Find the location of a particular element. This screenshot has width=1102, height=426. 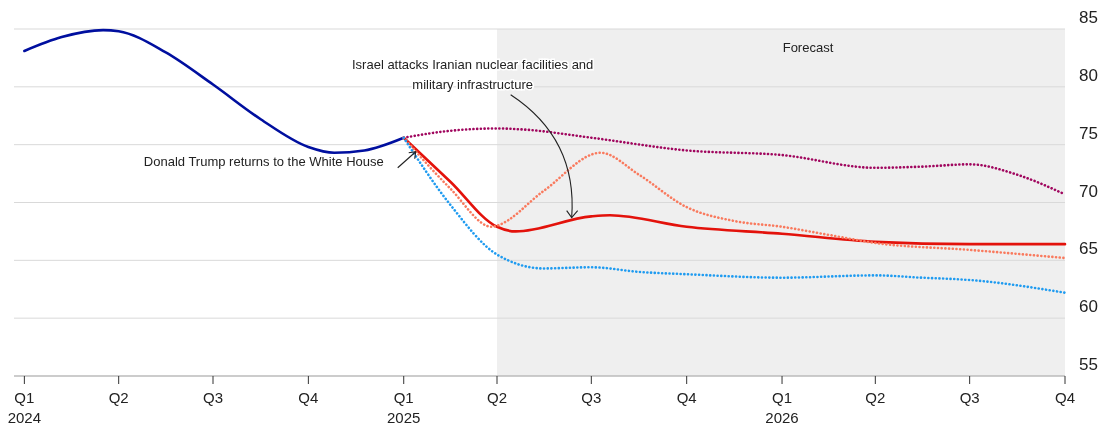

x-tick-label: Q1 2026 is located at coordinates (782, 407).